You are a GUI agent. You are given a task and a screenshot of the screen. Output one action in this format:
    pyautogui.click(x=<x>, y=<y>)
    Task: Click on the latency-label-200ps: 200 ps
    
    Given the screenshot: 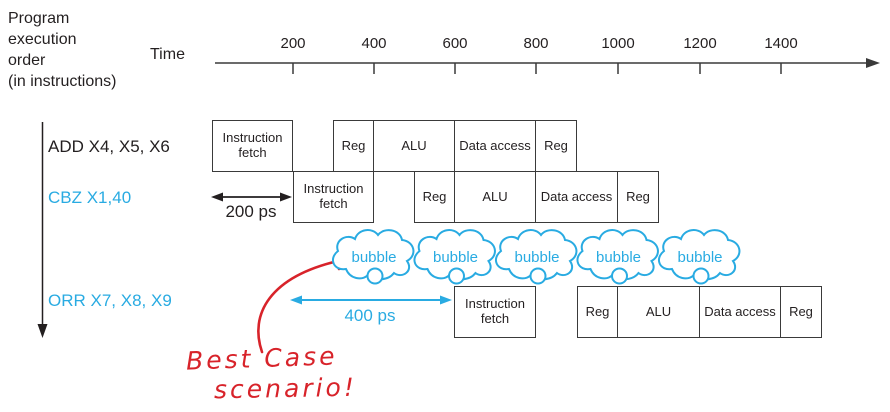 What is the action you would take?
    pyautogui.click(x=251, y=211)
    